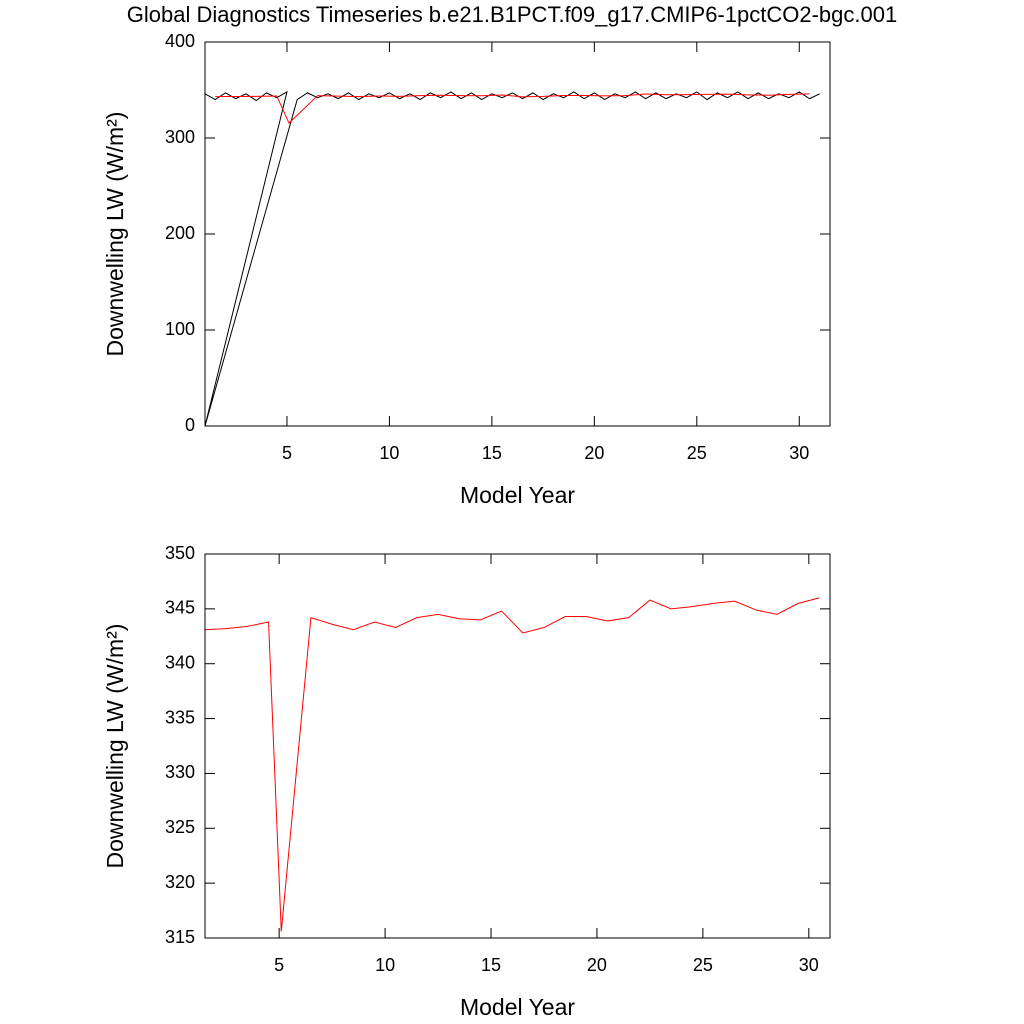 The height and width of the screenshot is (1024, 1024). Describe the element at coordinates (180, 41) in the screenshot. I see `y-tick-label: 400` at that location.